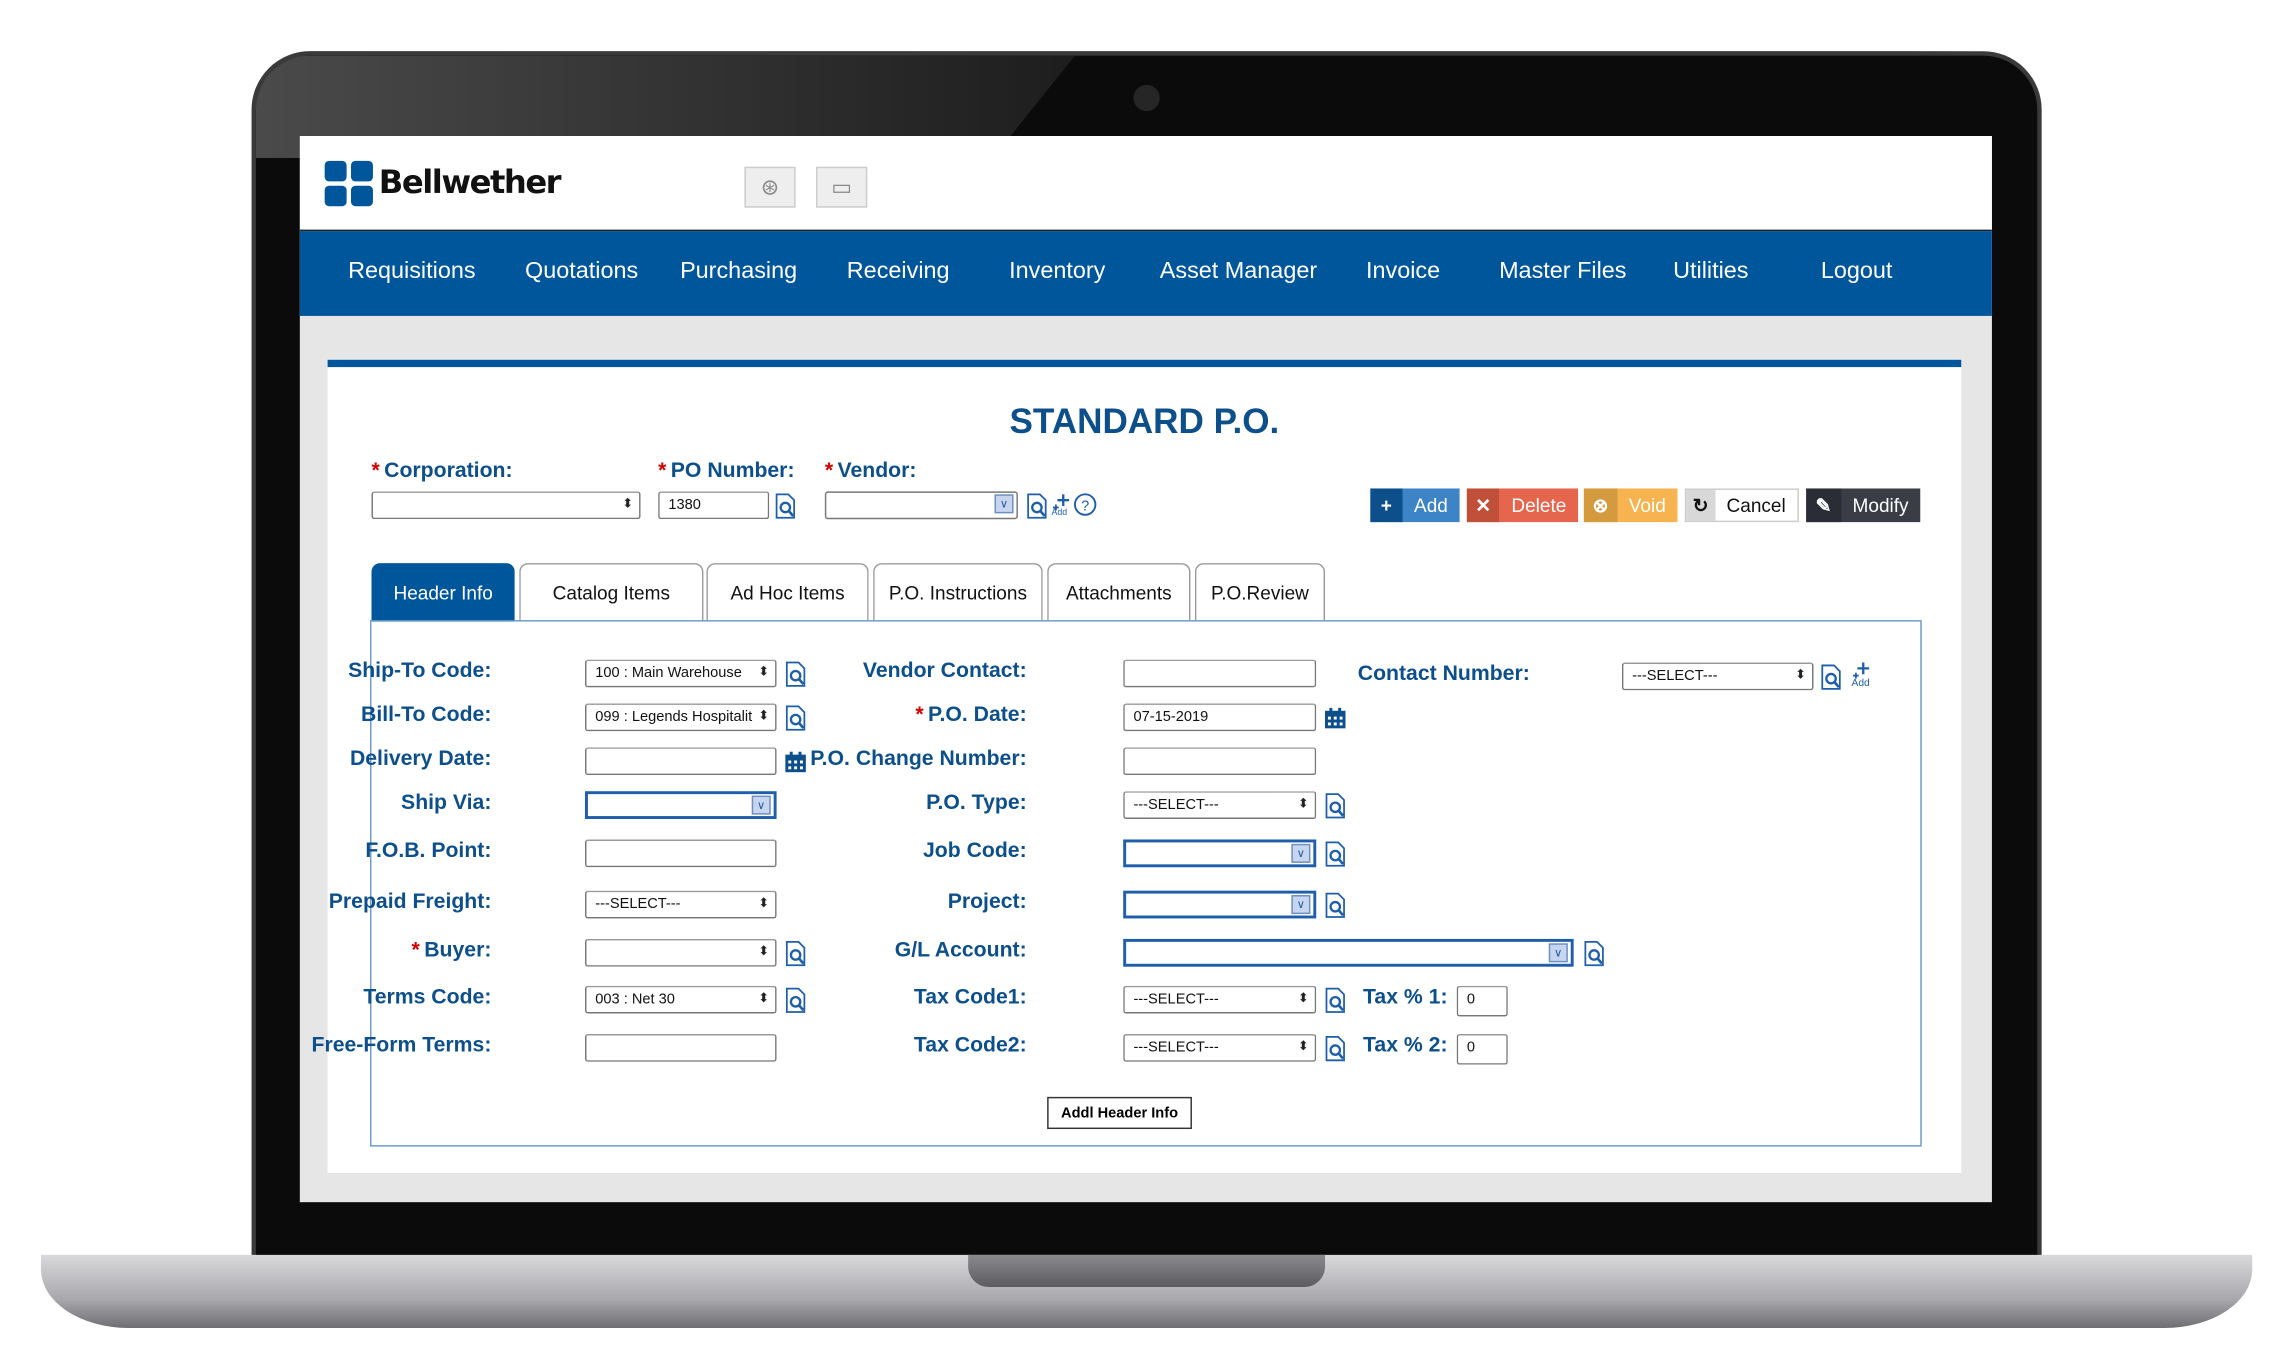  Describe the element at coordinates (412, 271) in the screenshot. I see `nav-requisitions: Requisitions` at that location.